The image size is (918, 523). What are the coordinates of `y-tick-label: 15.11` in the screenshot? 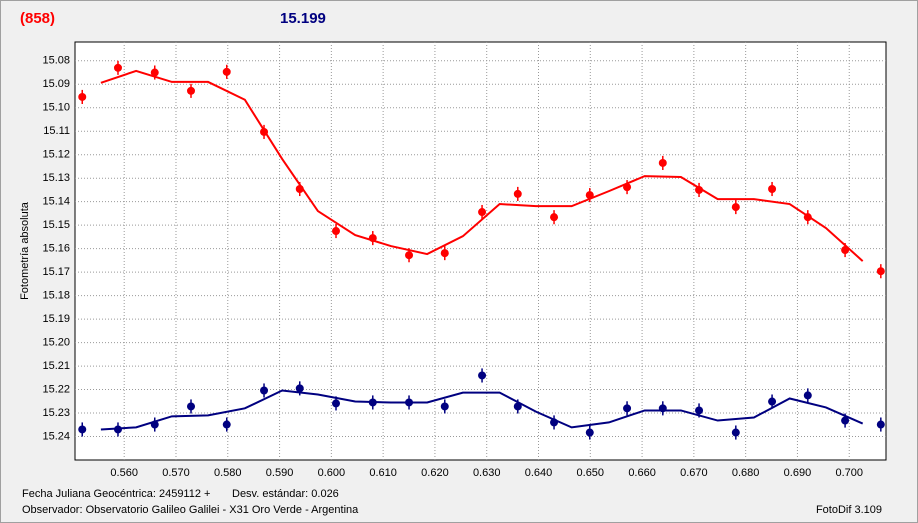 It's located at (56, 131).